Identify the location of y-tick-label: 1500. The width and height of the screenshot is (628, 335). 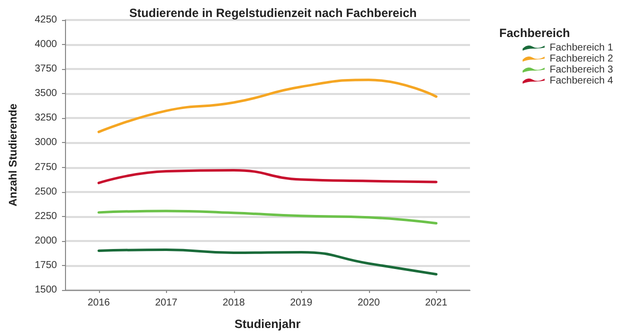
(46, 290).